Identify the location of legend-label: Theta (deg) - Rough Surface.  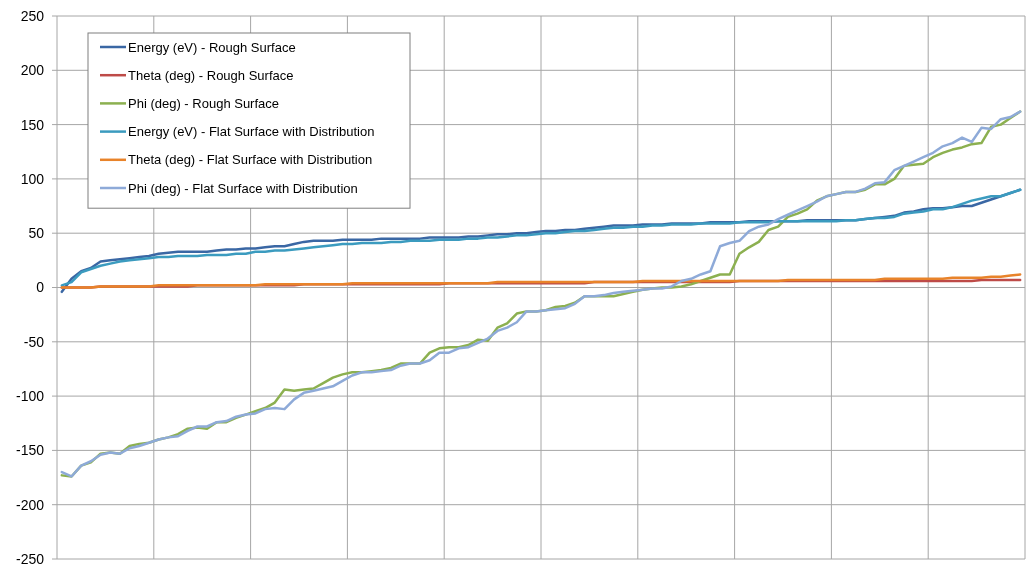
(211, 75).